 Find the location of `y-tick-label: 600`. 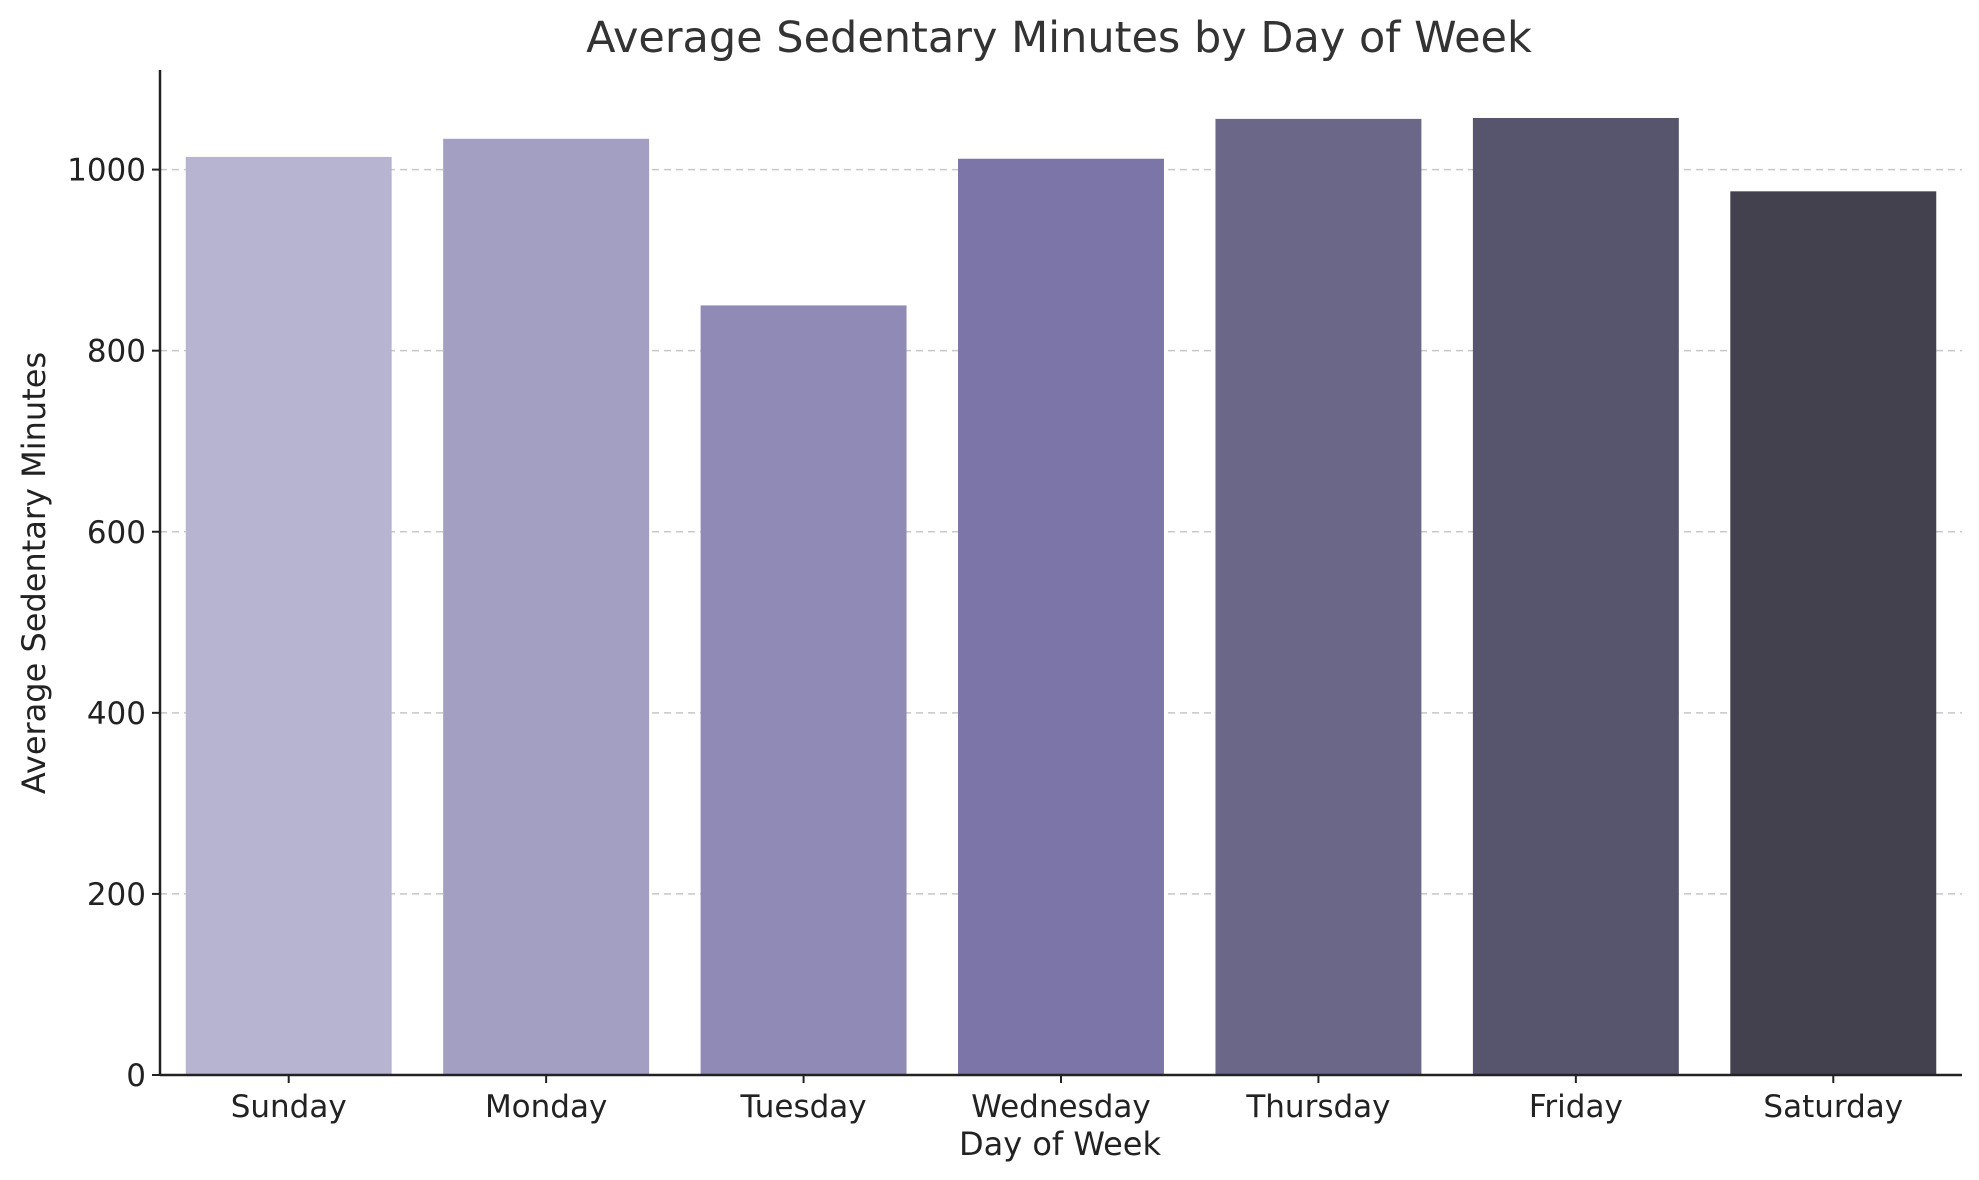

y-tick-label: 600 is located at coordinates (116, 533).